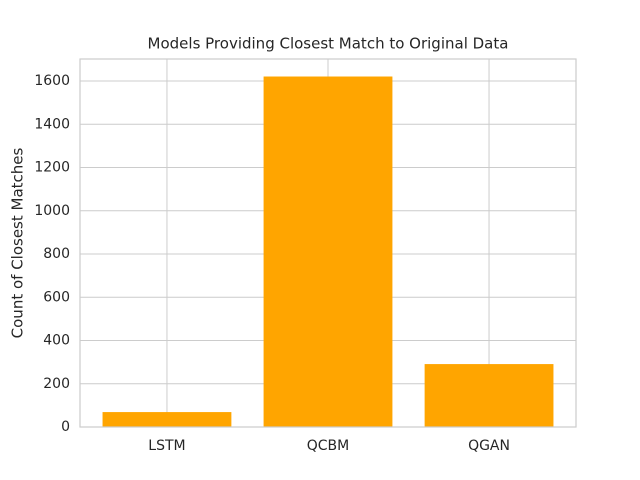 This screenshot has width=640, height=480. What do you see at coordinates (52, 124) in the screenshot?
I see `y-tick-label: 1400` at bounding box center [52, 124].